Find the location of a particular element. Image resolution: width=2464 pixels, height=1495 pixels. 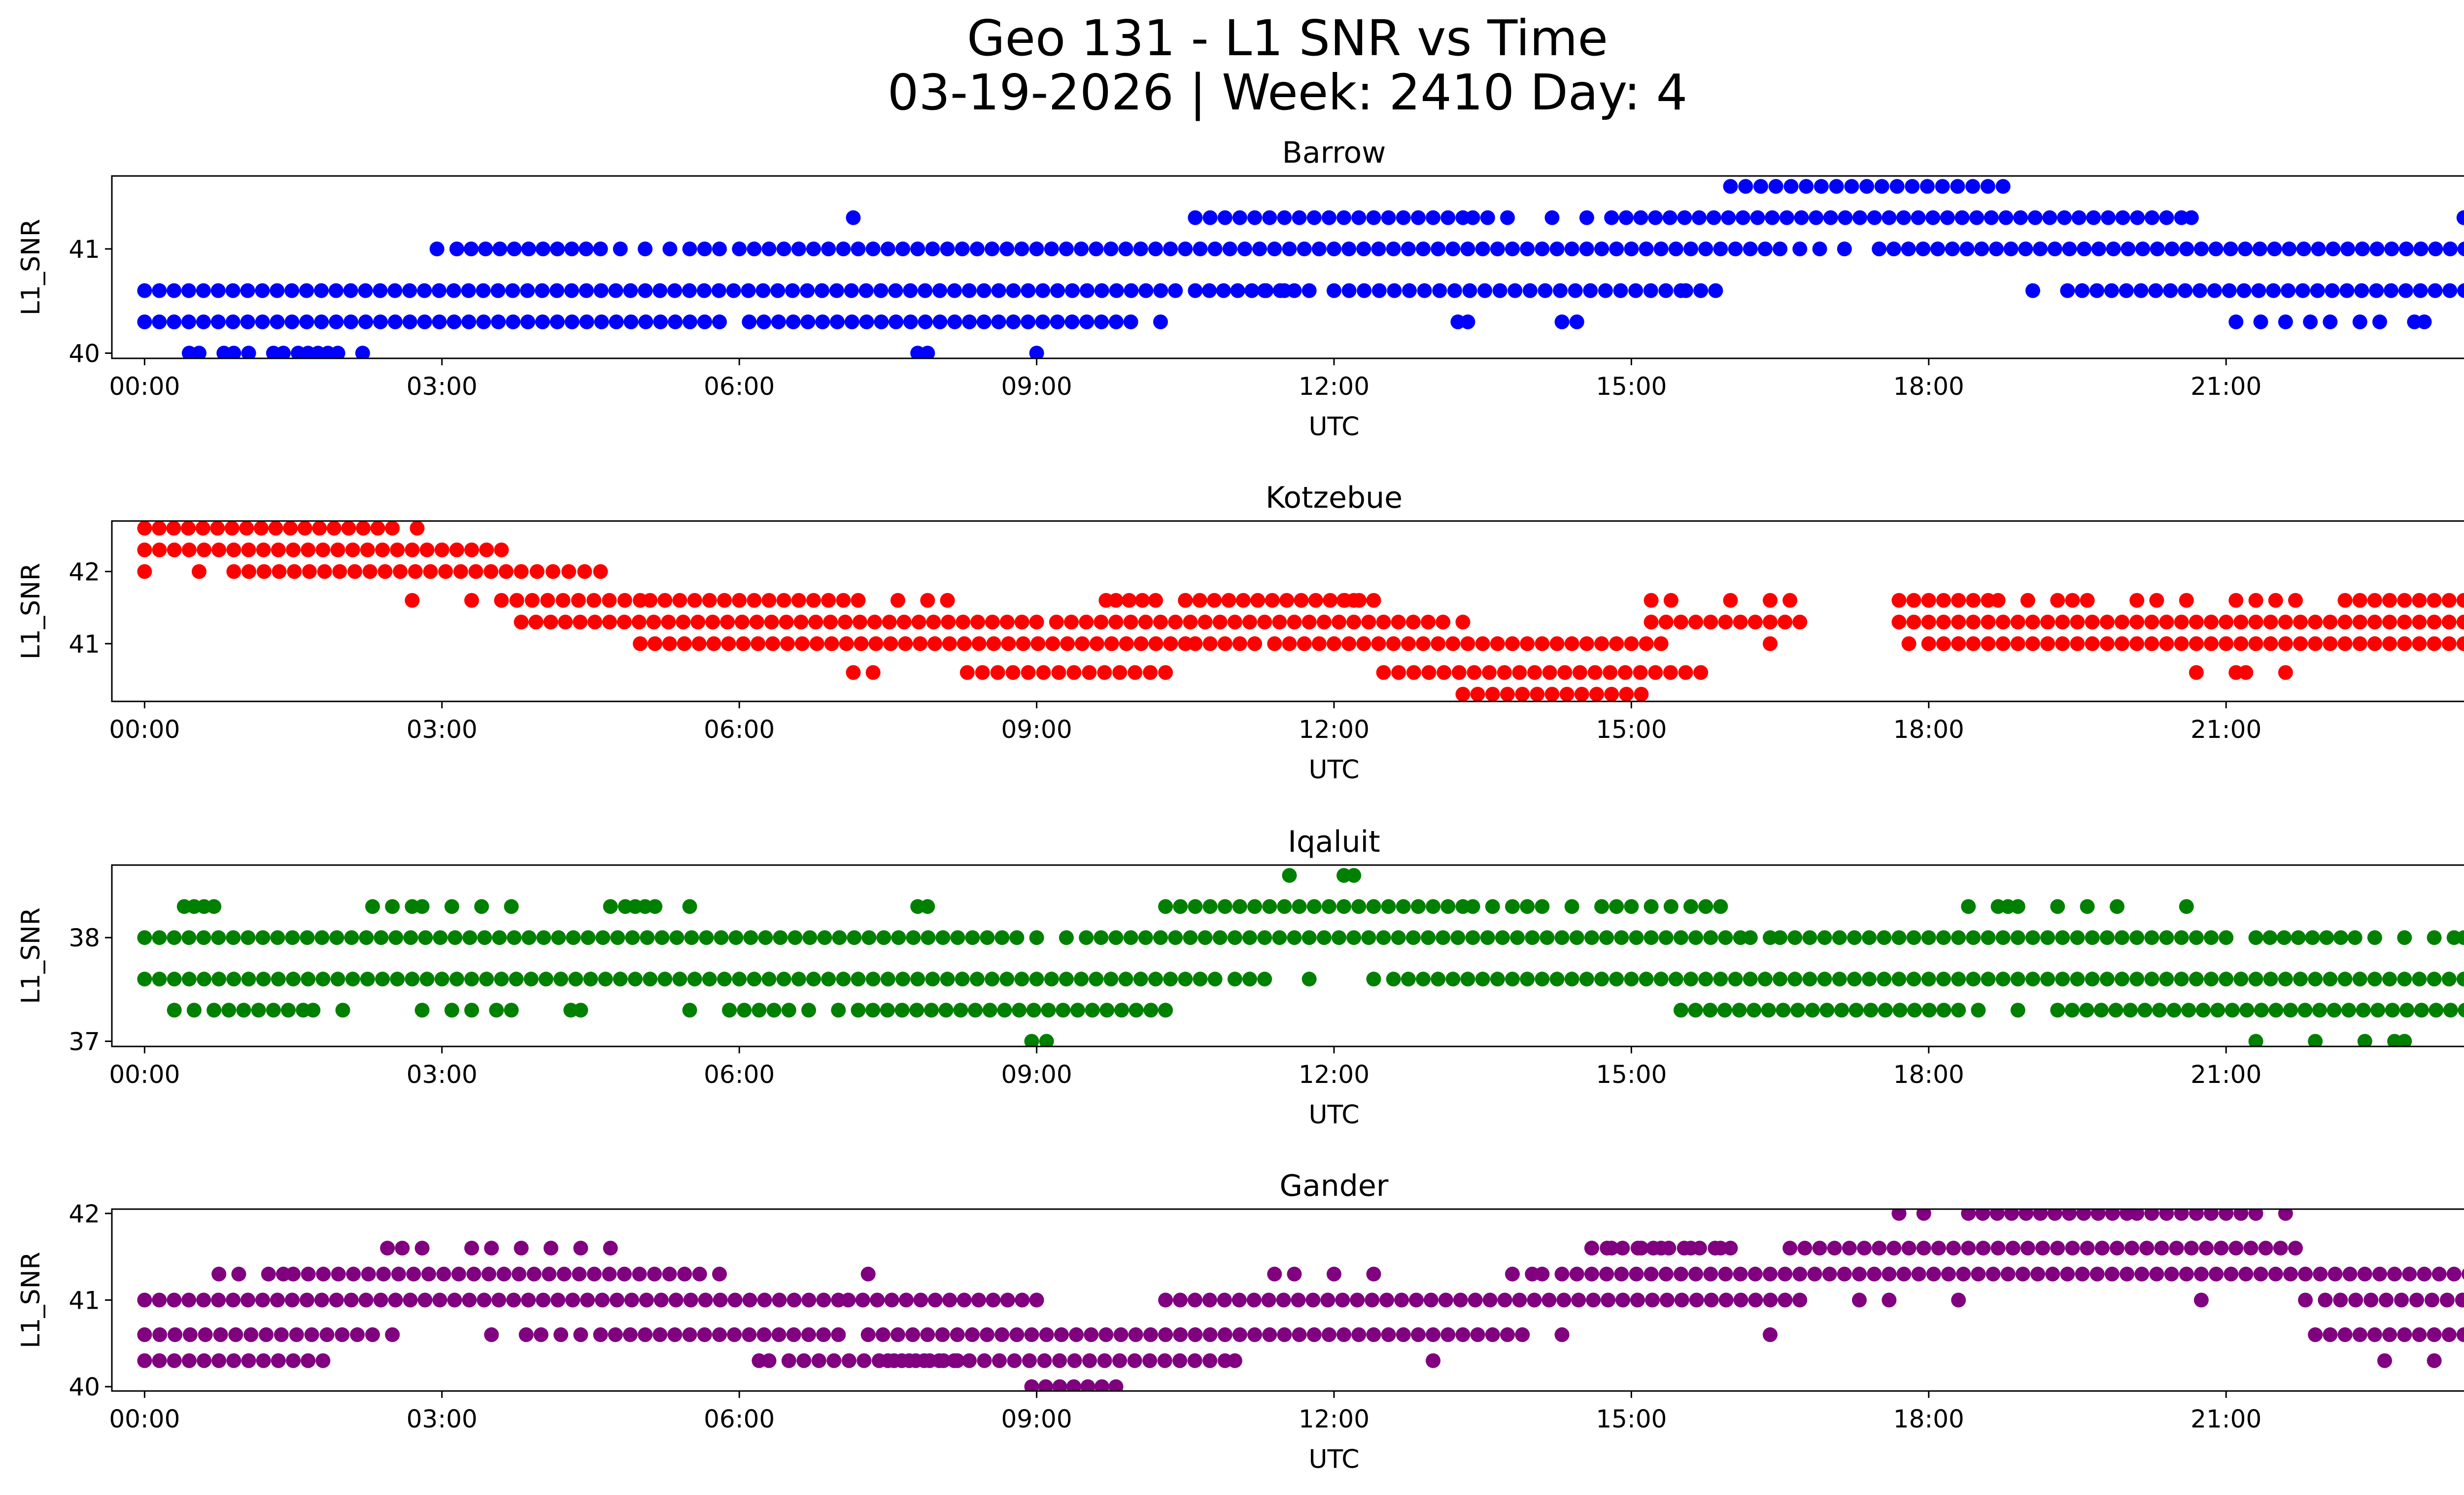

subplot-title: Iqaluit is located at coordinates (1334, 842).